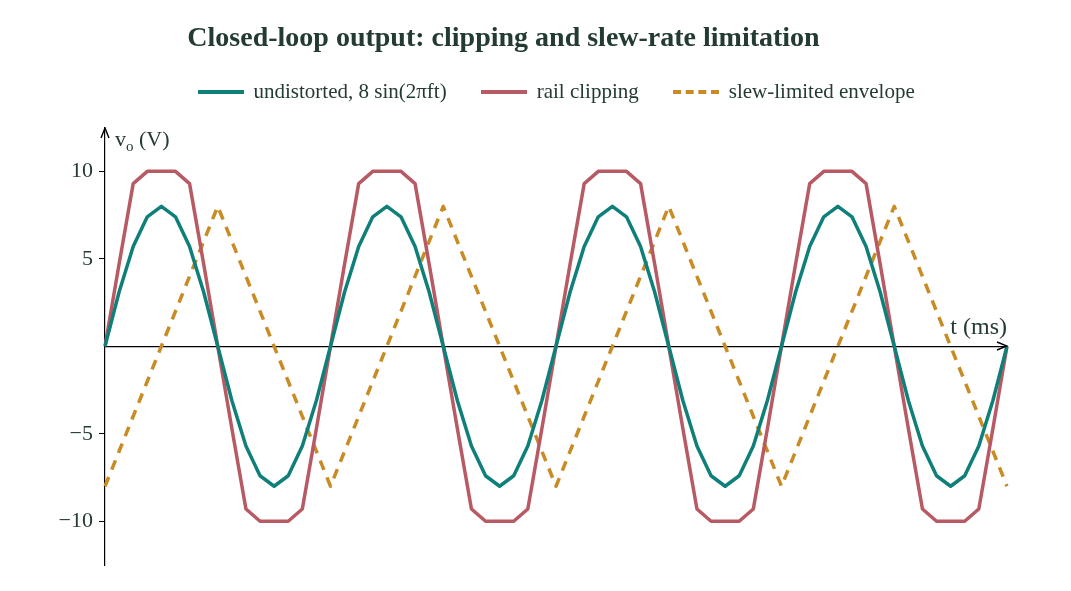 This screenshot has width=1071, height=591. Describe the element at coordinates (979, 326) in the screenshot. I see `x-axis-title: t (ms)` at that location.